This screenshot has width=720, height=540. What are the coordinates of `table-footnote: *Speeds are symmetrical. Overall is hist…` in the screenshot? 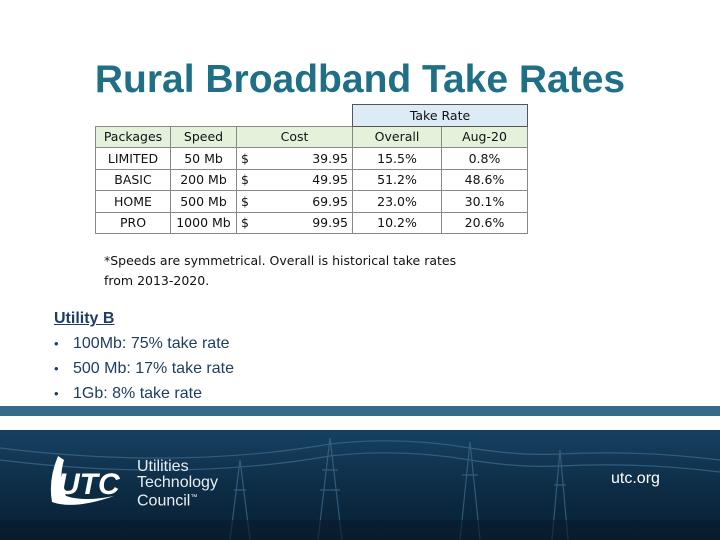 It's located at (280, 271).